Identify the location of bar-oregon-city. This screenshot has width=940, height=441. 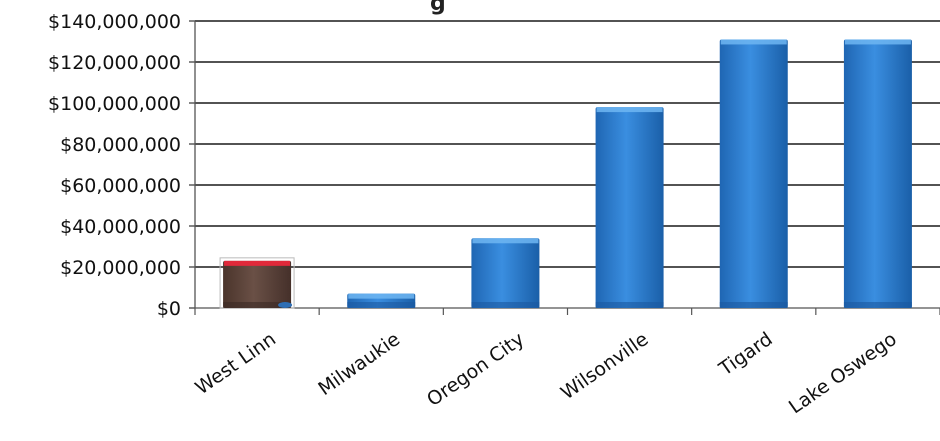
(505, 273).